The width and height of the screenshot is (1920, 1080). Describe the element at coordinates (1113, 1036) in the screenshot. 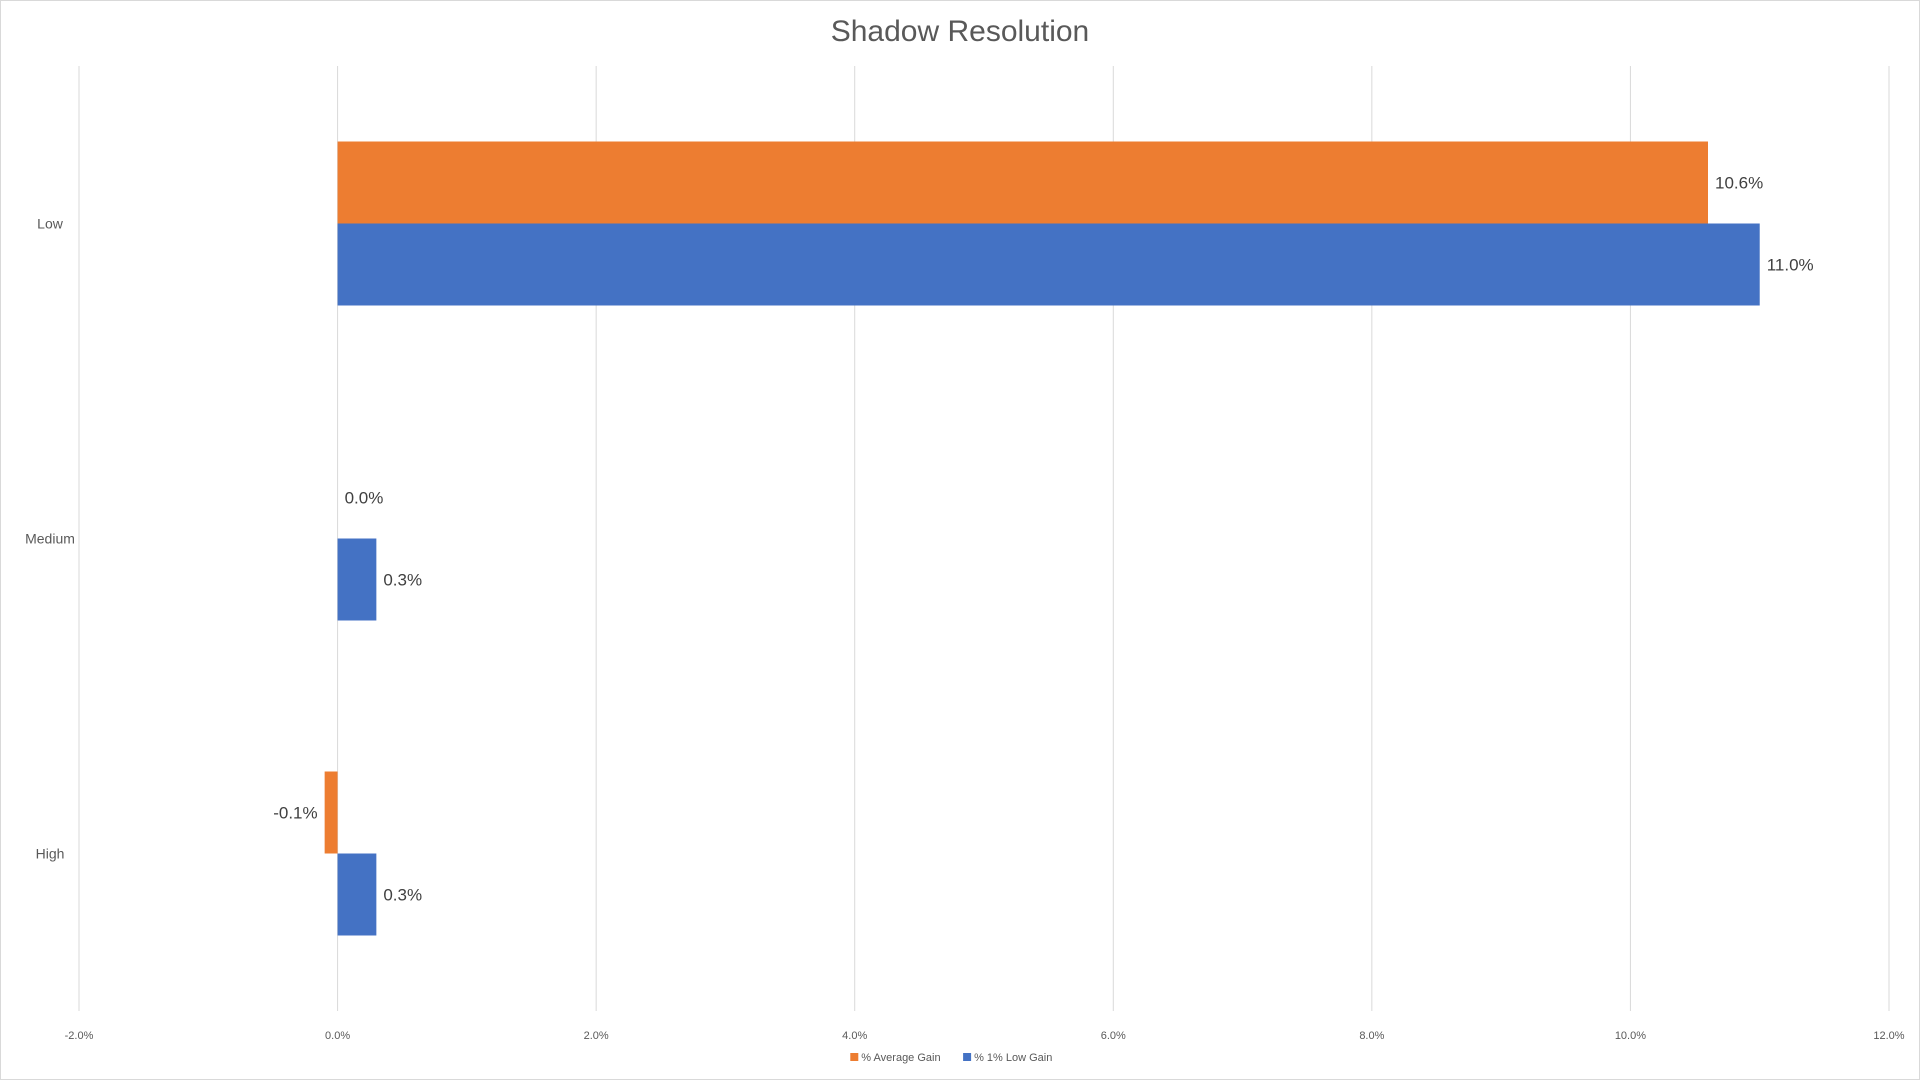

I see `x-tick-label: 6.0%` at that location.